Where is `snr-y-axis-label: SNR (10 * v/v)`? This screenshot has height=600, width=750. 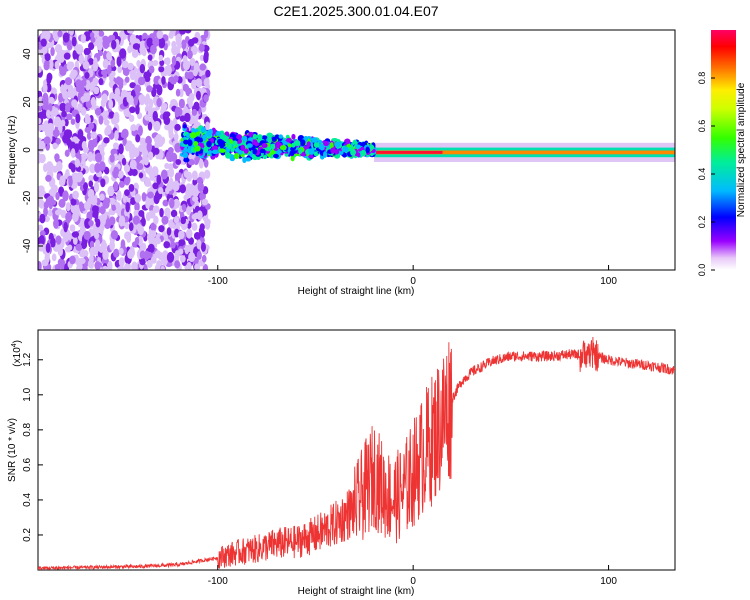
snr-y-axis-label: SNR (10 * v/v) is located at coordinates (12, 450).